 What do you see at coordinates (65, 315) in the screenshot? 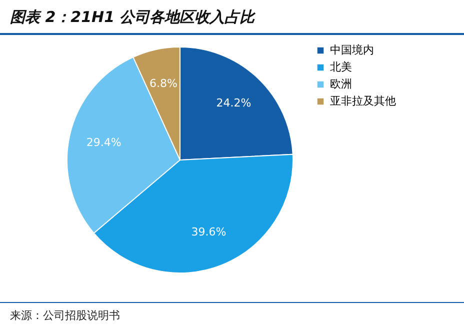
I see `source-note: 来源：公司招股说明书` at bounding box center [65, 315].